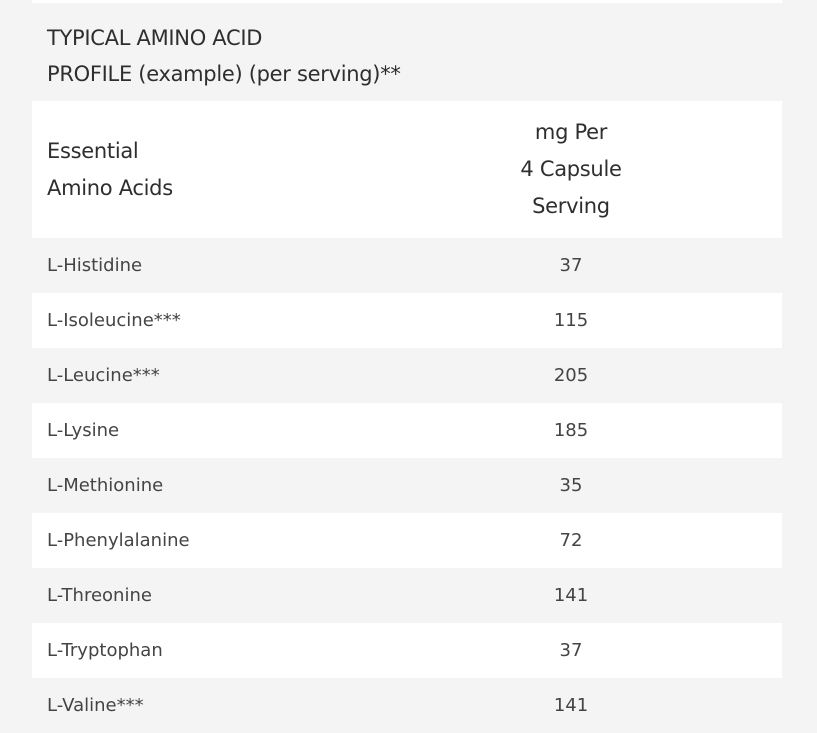  What do you see at coordinates (95, 265) in the screenshot?
I see `amino-acid-name: L-Histidine` at bounding box center [95, 265].